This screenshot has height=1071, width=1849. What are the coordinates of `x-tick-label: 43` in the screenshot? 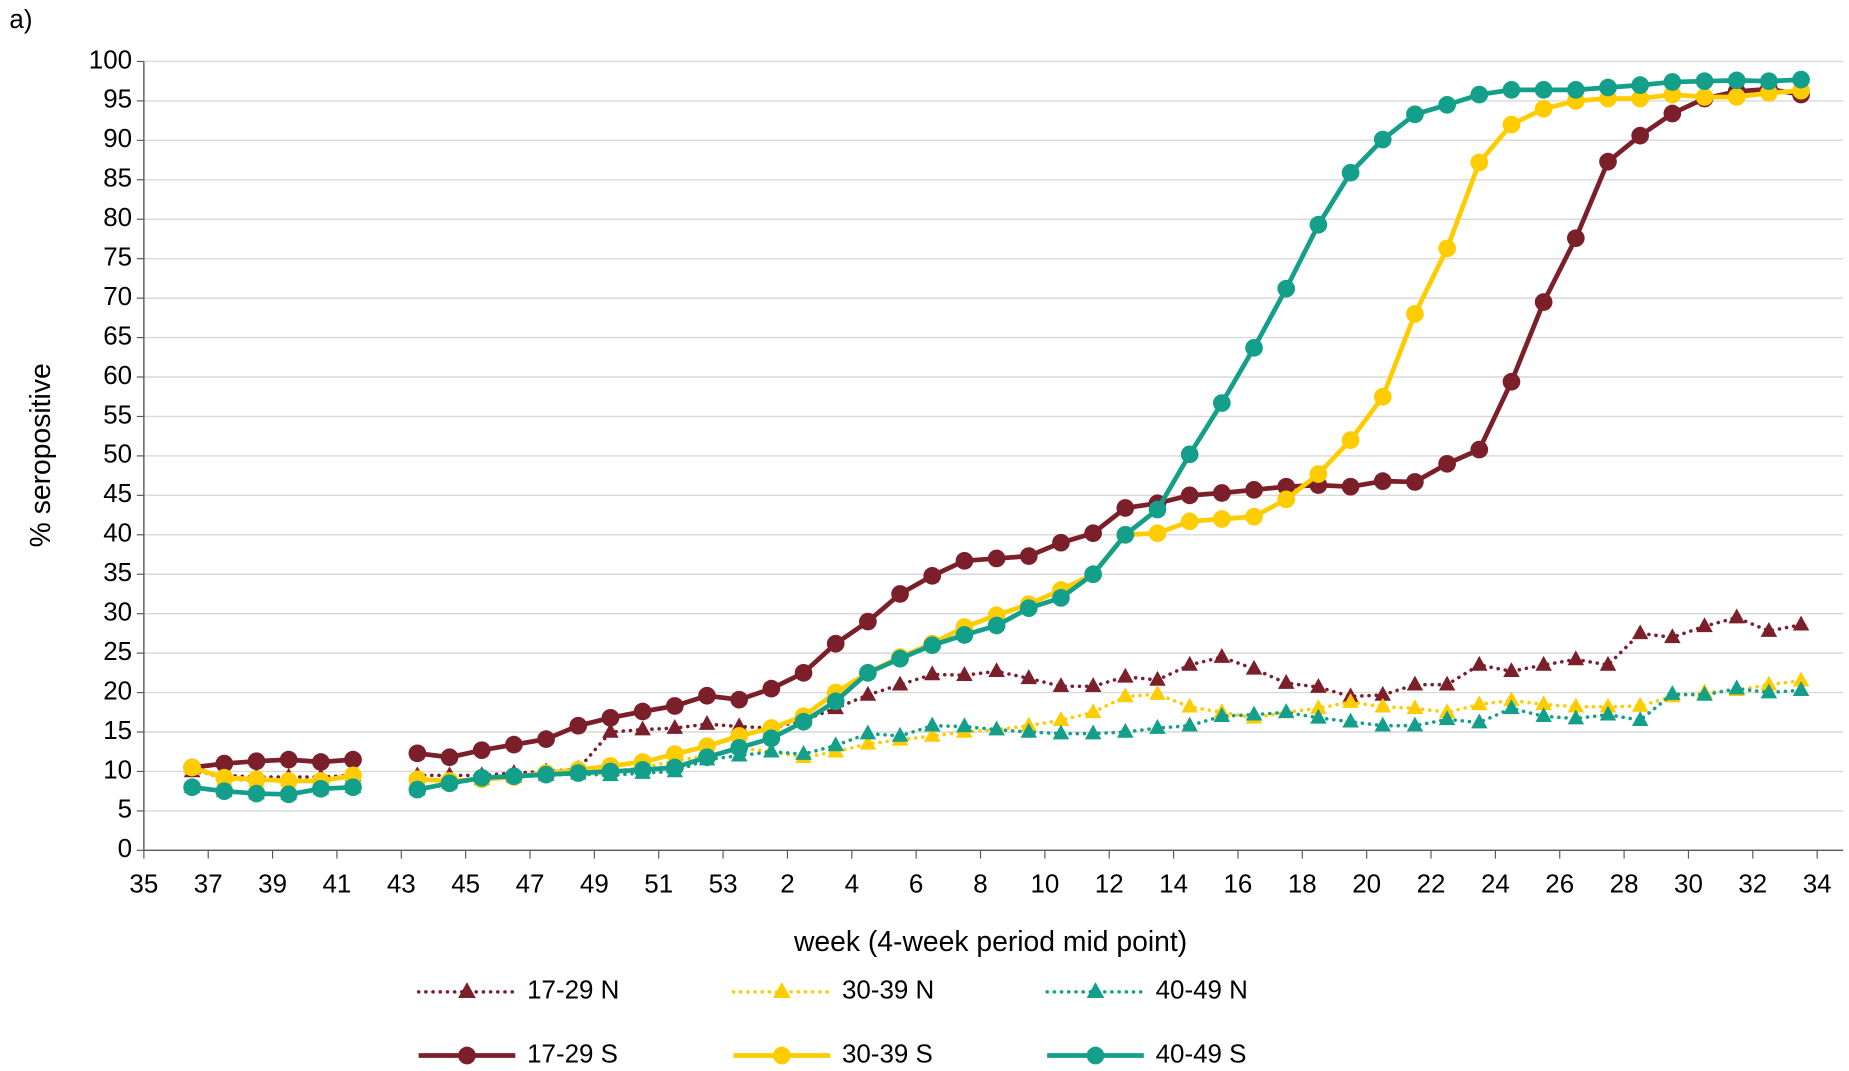 It's located at (401, 885).